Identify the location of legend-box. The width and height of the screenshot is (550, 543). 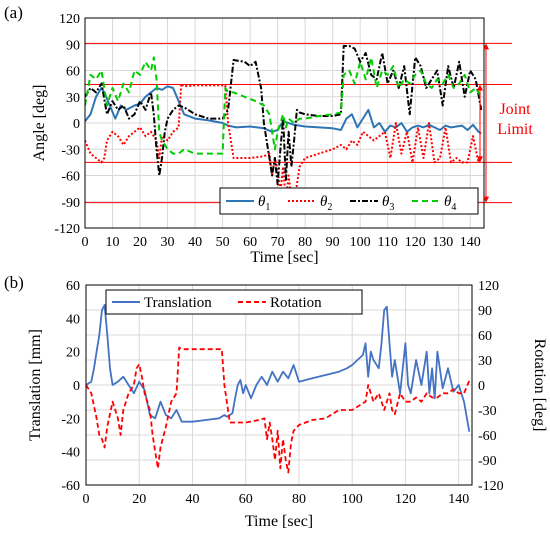
(234, 302).